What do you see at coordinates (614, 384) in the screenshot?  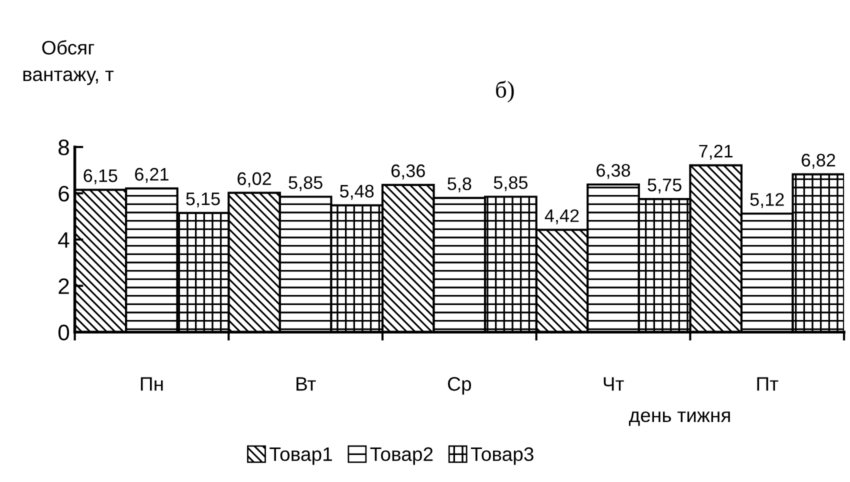 I see `x-tick-label: Чт` at bounding box center [614, 384].